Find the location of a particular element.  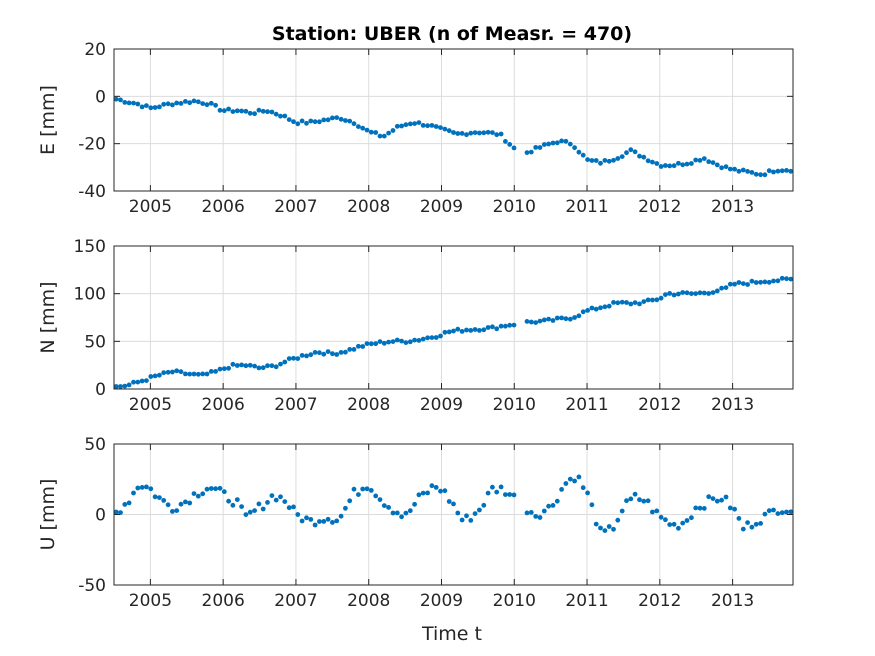

y-tick-label: 0 is located at coordinates (100, 97).